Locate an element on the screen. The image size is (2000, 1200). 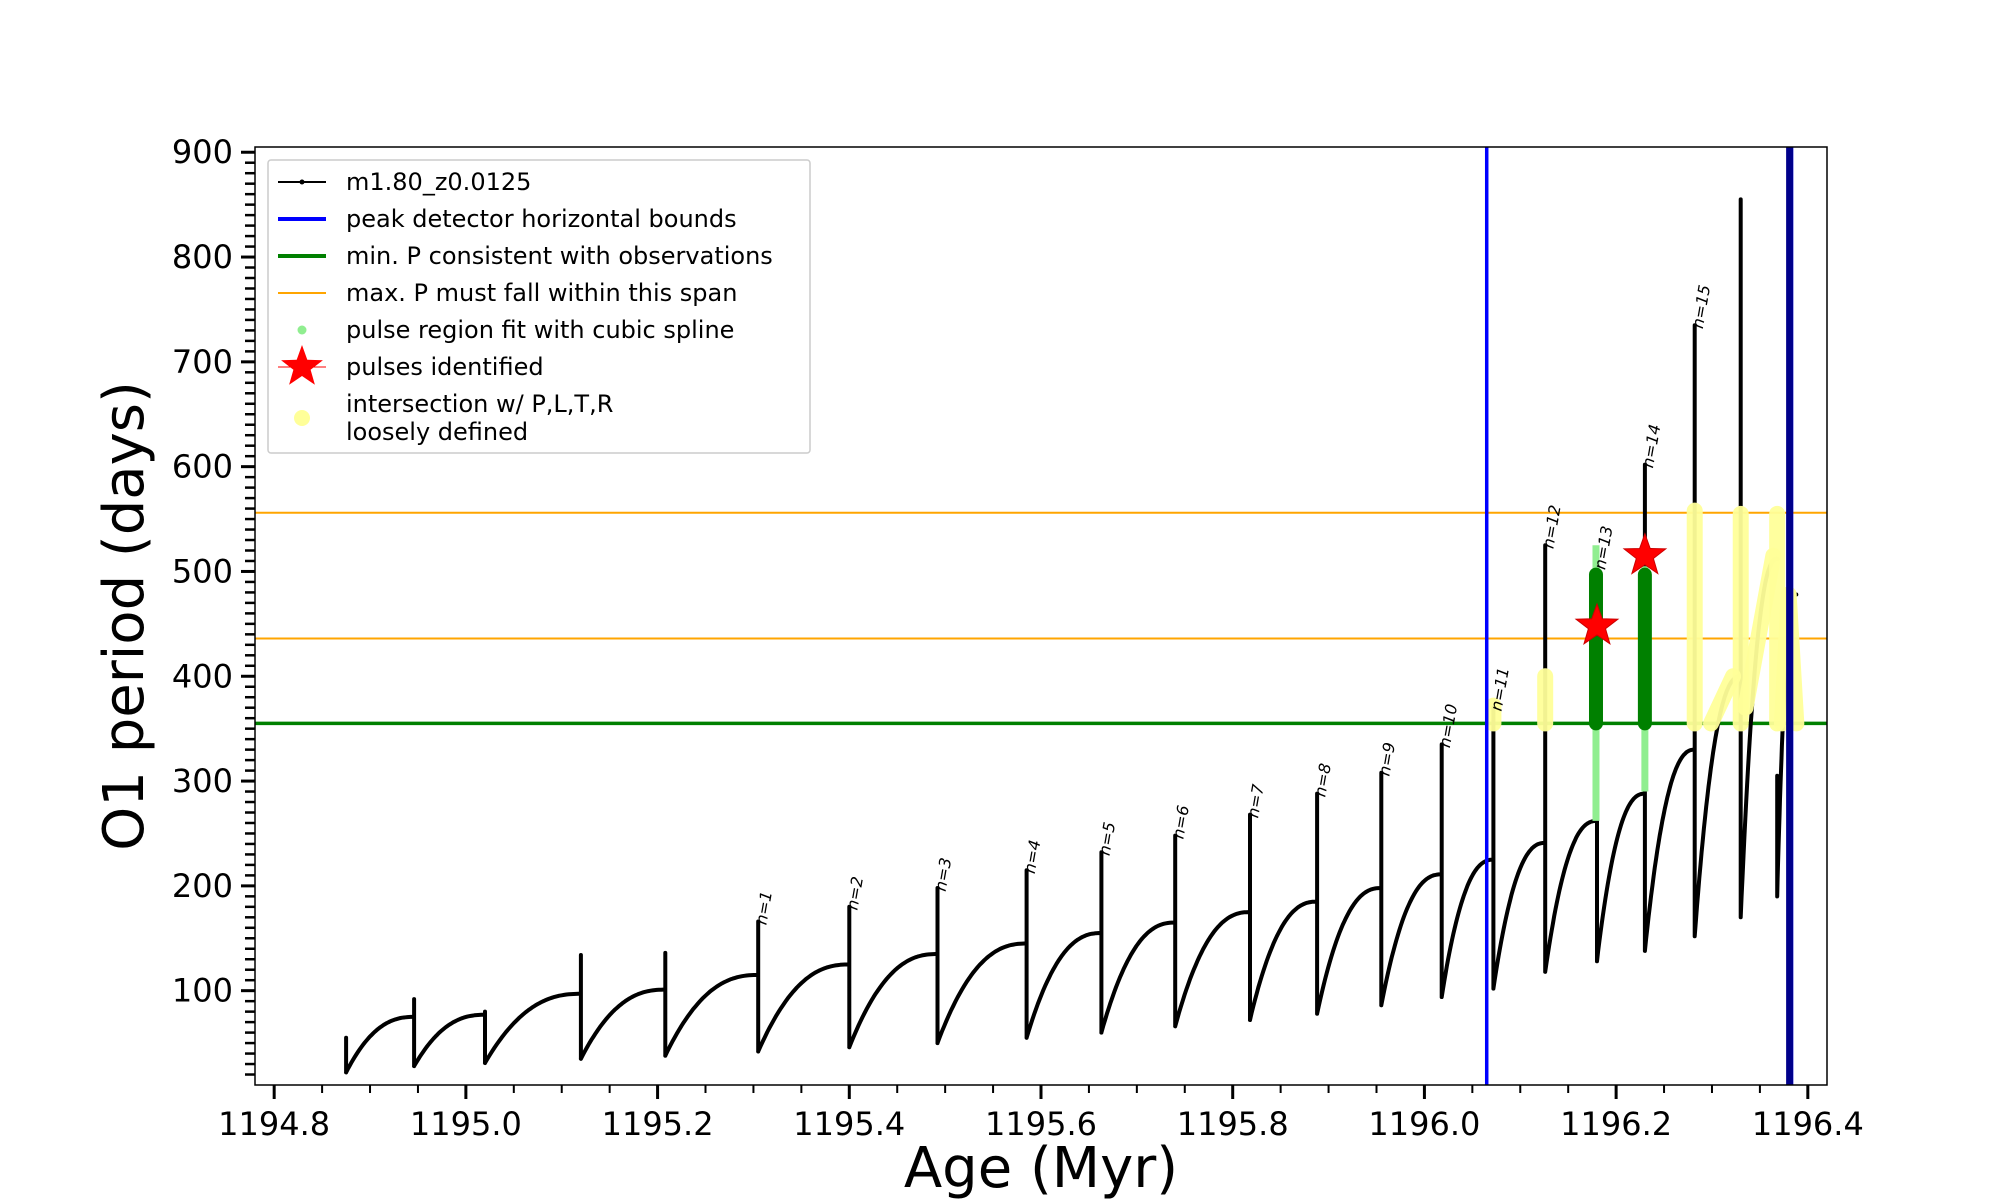
legend-box is located at coordinates (539, 306).